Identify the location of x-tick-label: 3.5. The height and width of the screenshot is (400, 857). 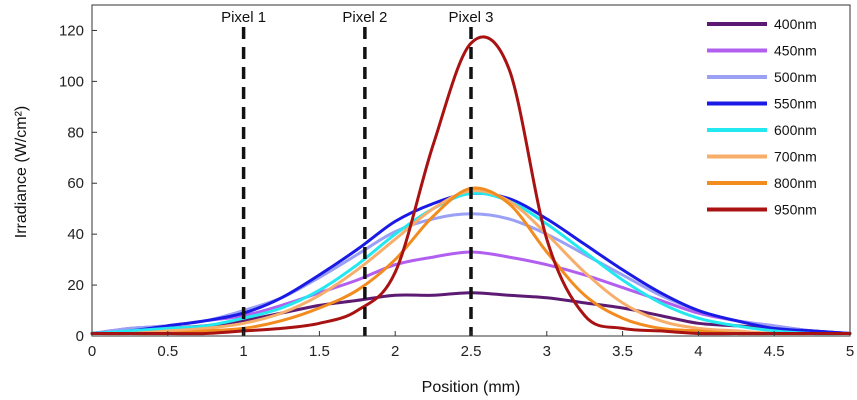
(622, 351).